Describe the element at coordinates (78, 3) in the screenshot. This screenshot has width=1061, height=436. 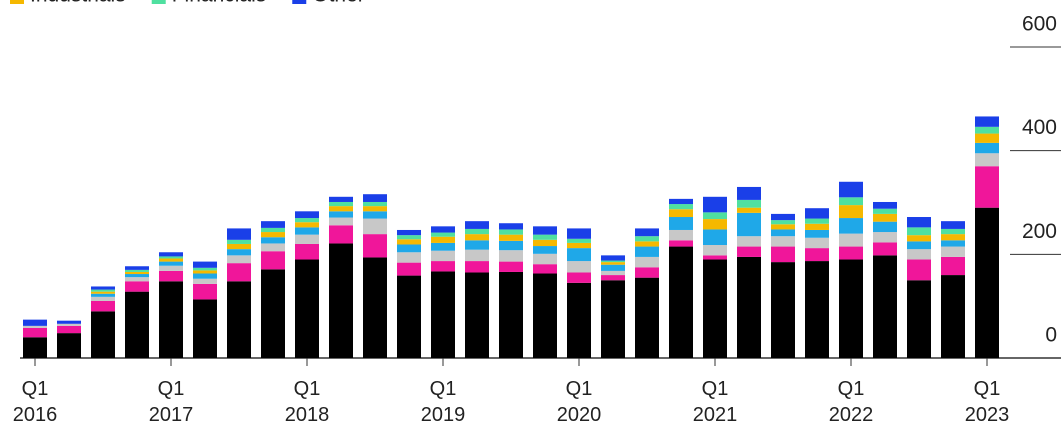
I see `legend-label: Industrials` at that location.